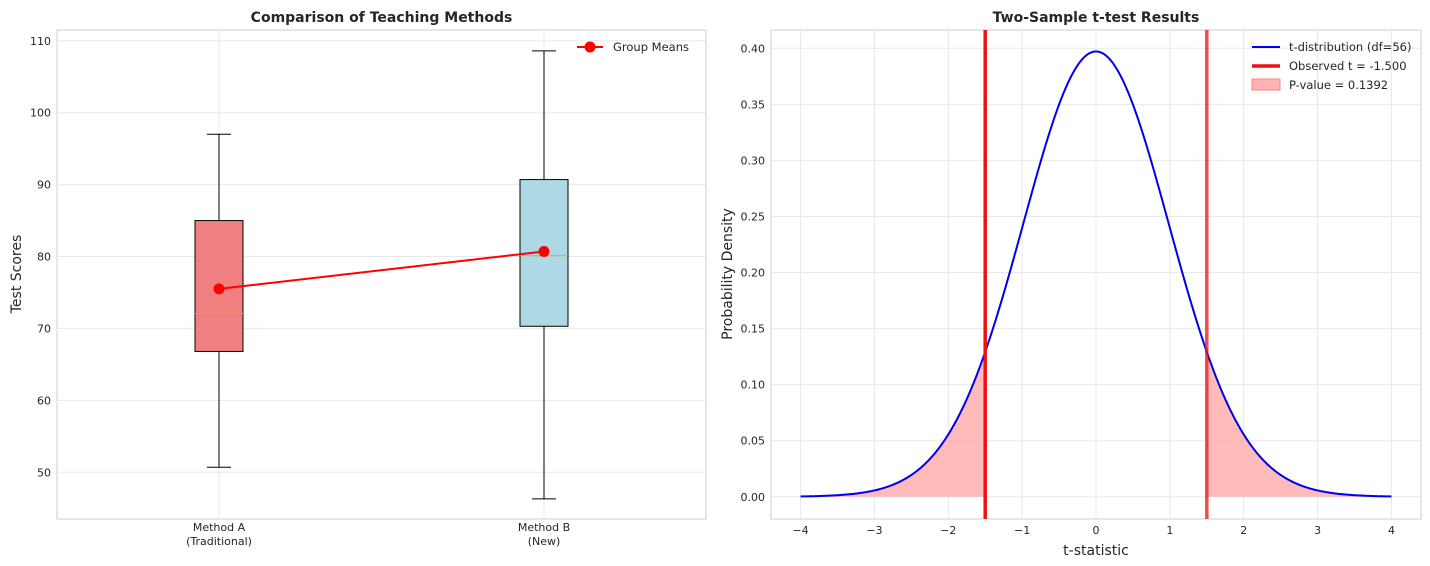  Describe the element at coordinates (1243, 530) in the screenshot. I see `x-tick-label: 2` at that location.